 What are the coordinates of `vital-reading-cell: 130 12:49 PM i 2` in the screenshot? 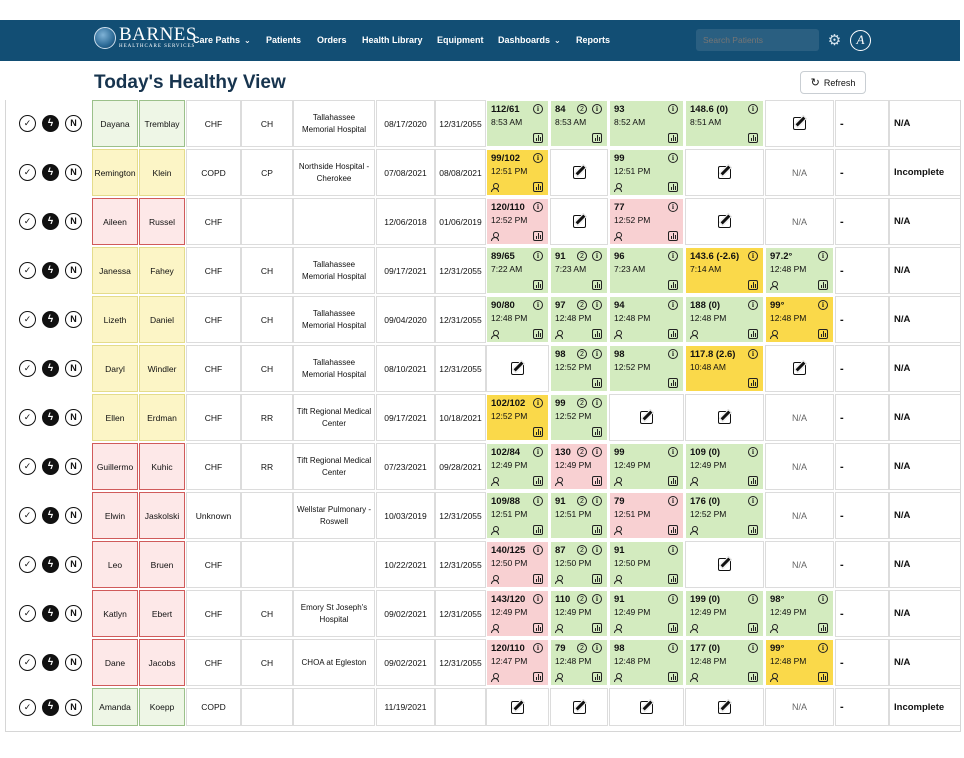 It's located at (579, 466).